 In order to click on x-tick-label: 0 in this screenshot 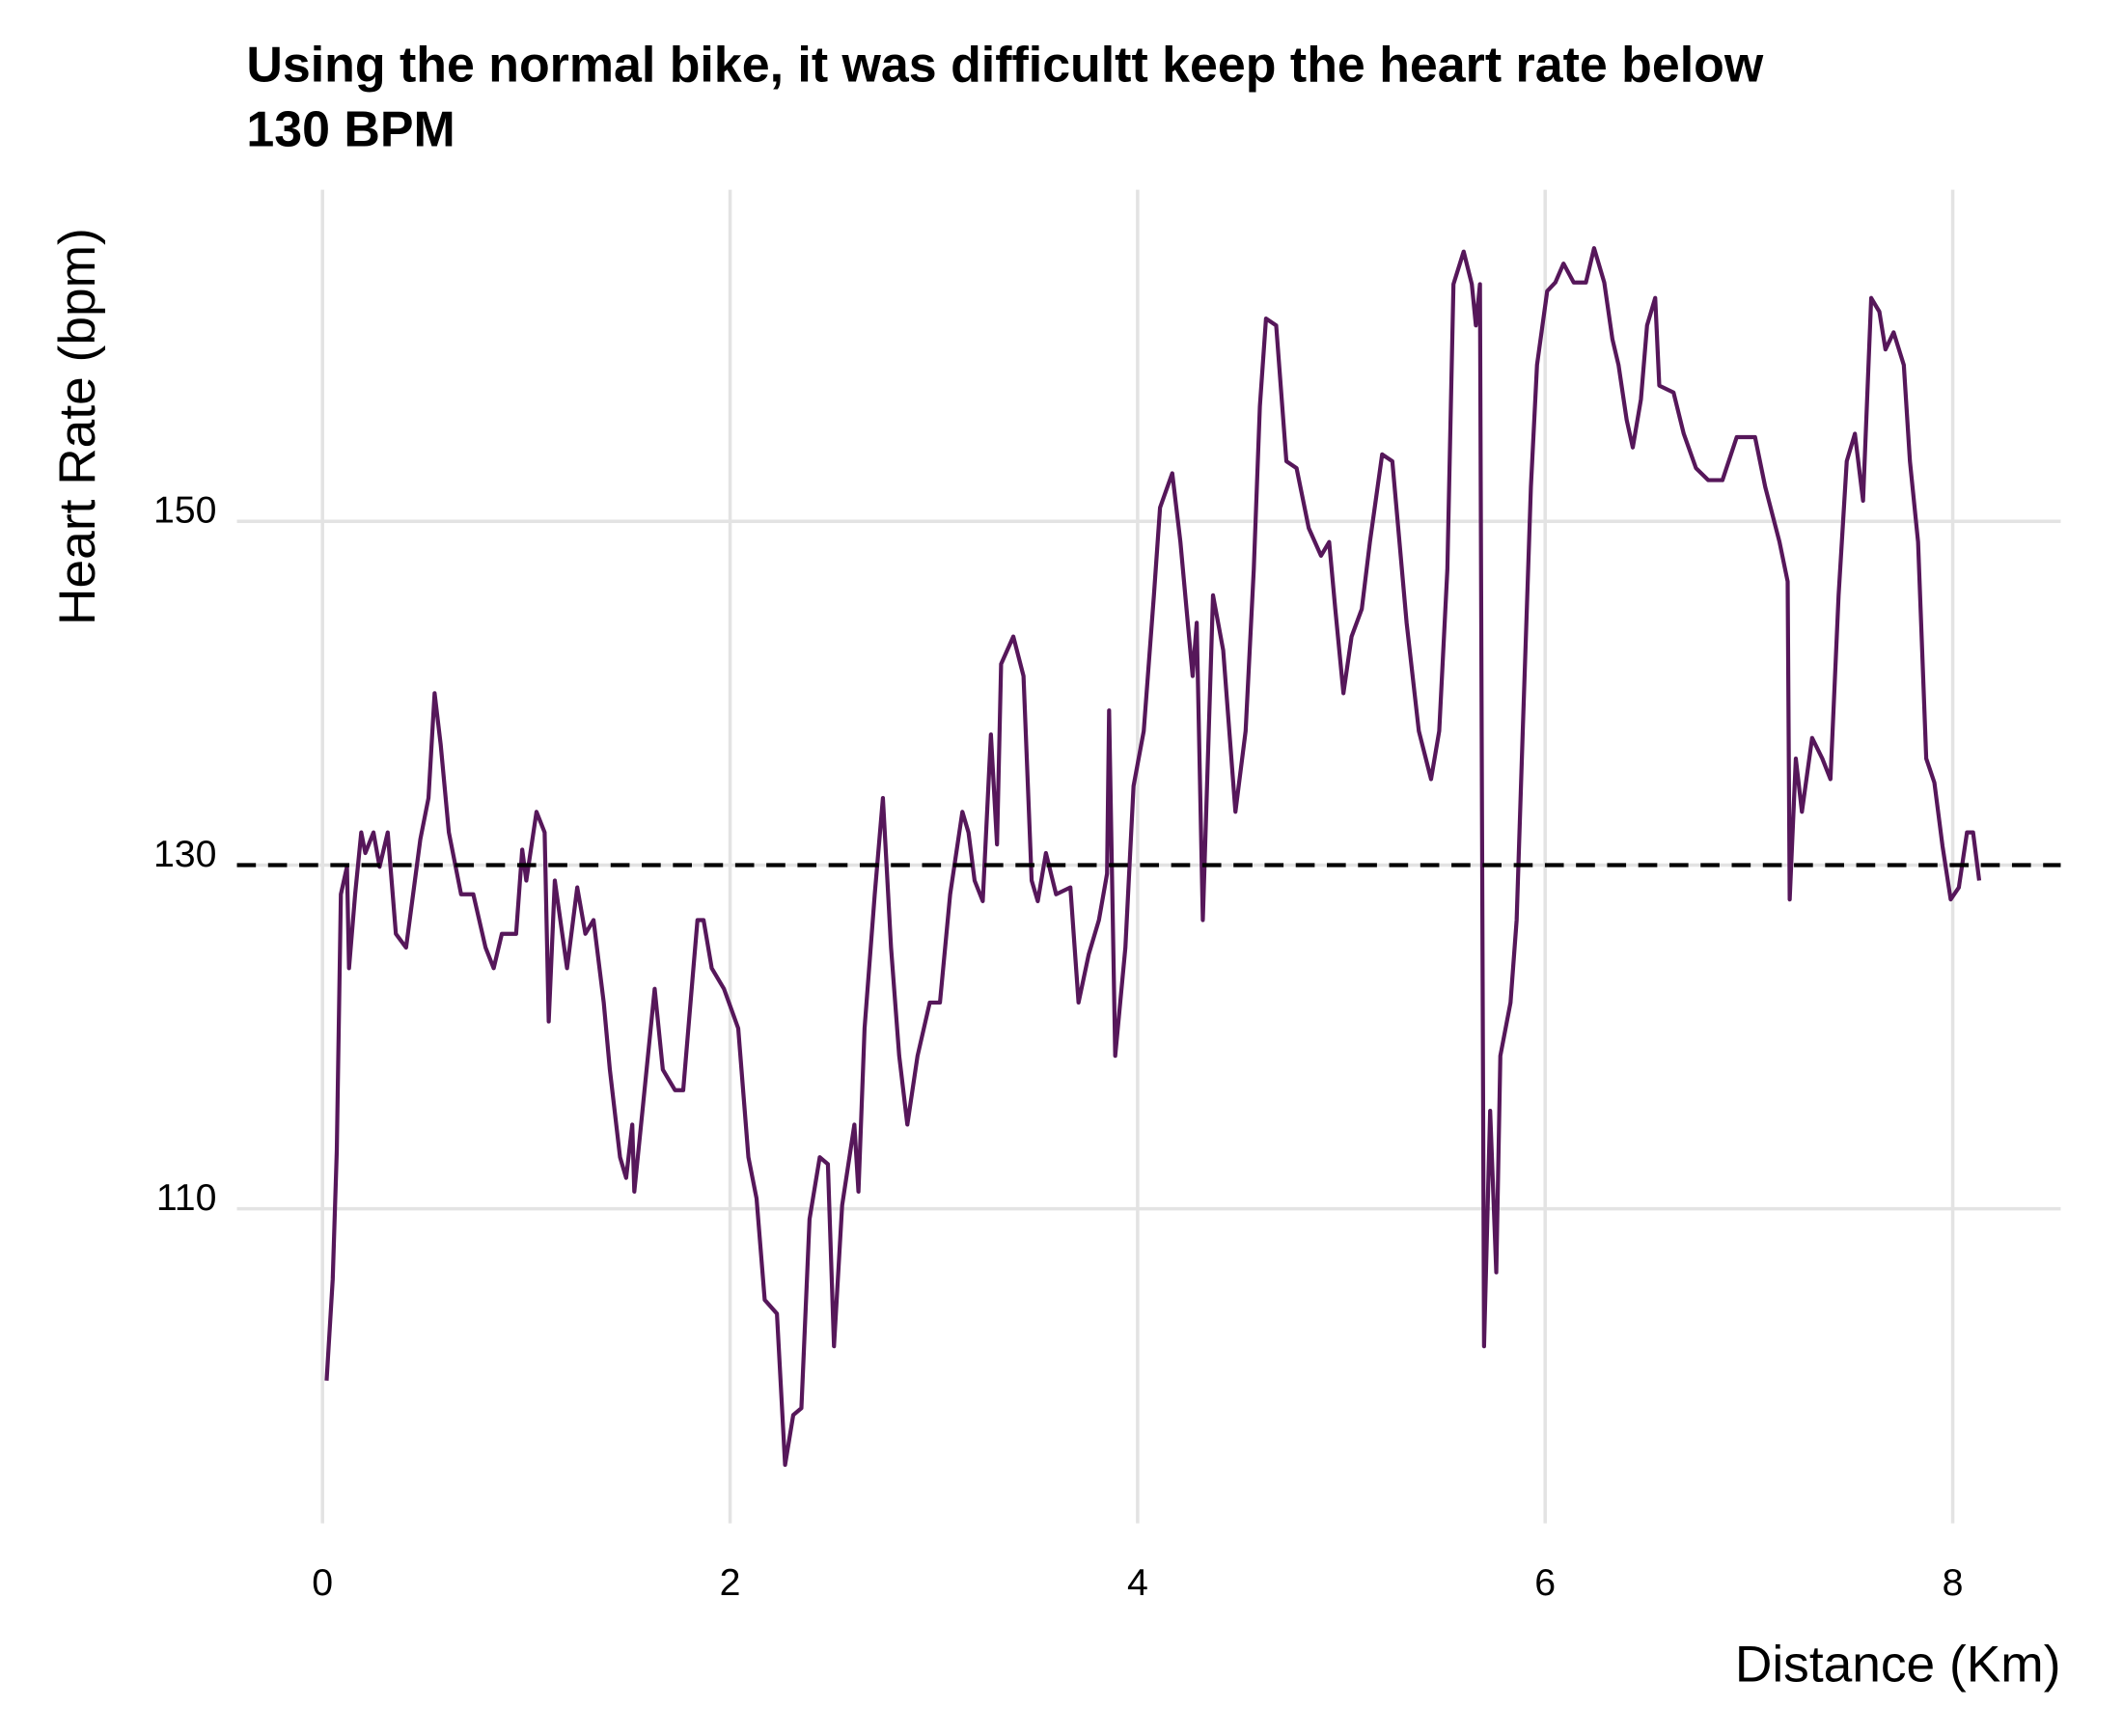, I will do `click(322, 1583)`.